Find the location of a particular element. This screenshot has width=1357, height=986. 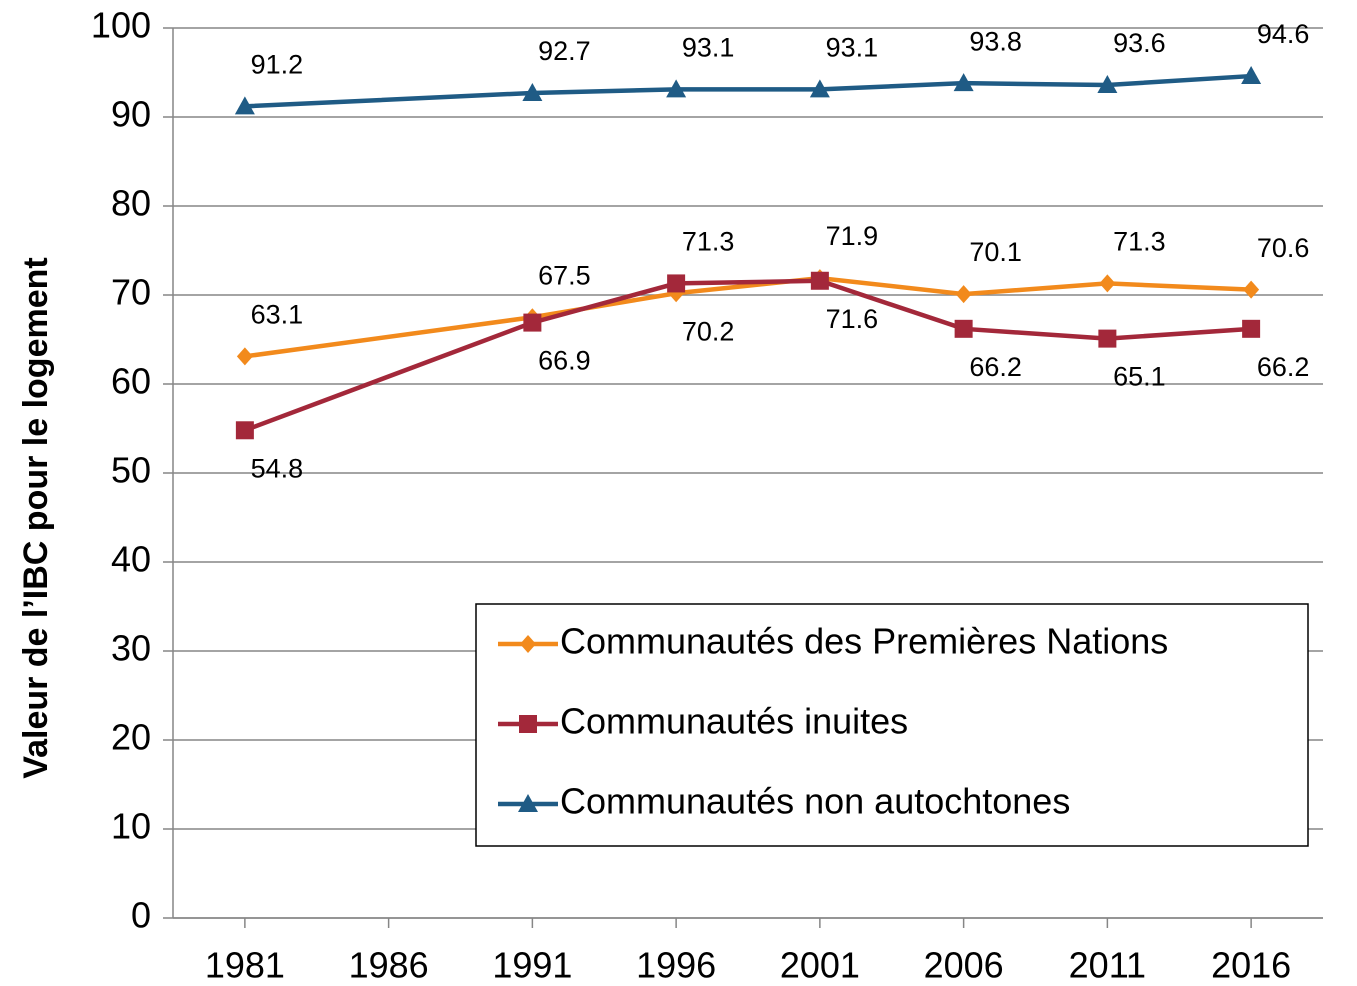

x-tick-label: 2001 is located at coordinates (820, 965).